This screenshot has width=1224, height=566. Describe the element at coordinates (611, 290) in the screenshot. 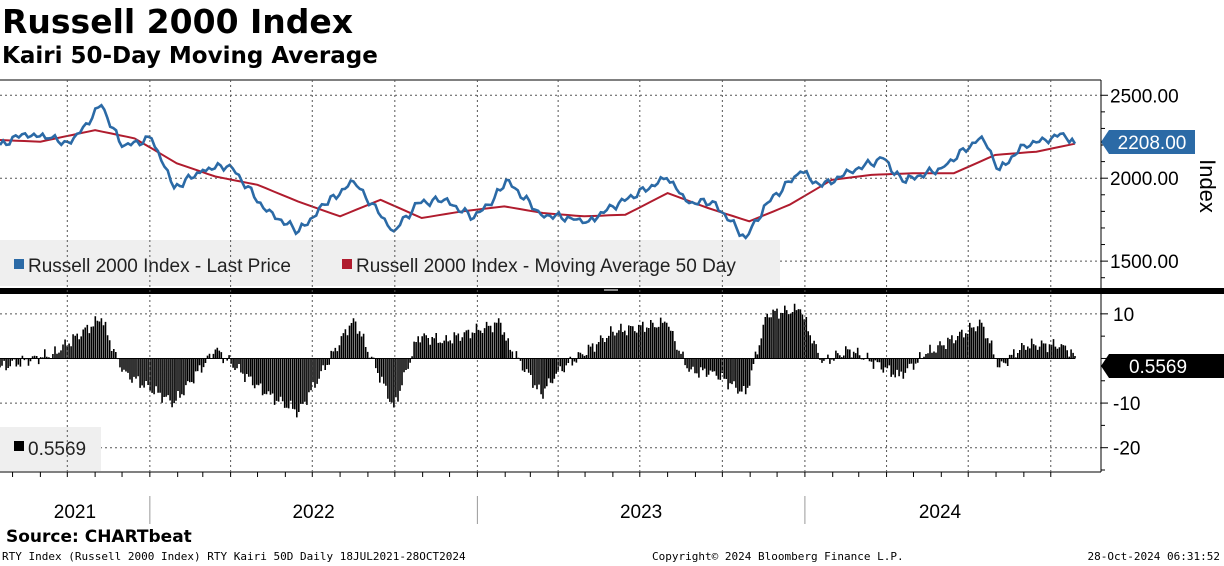

I see `panel-divider-grip` at that location.